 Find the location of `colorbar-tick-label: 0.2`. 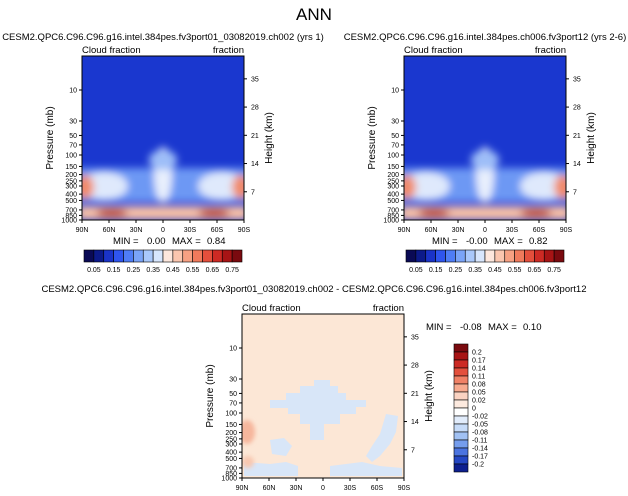

colorbar-tick-label: 0.2 is located at coordinates (477, 353).